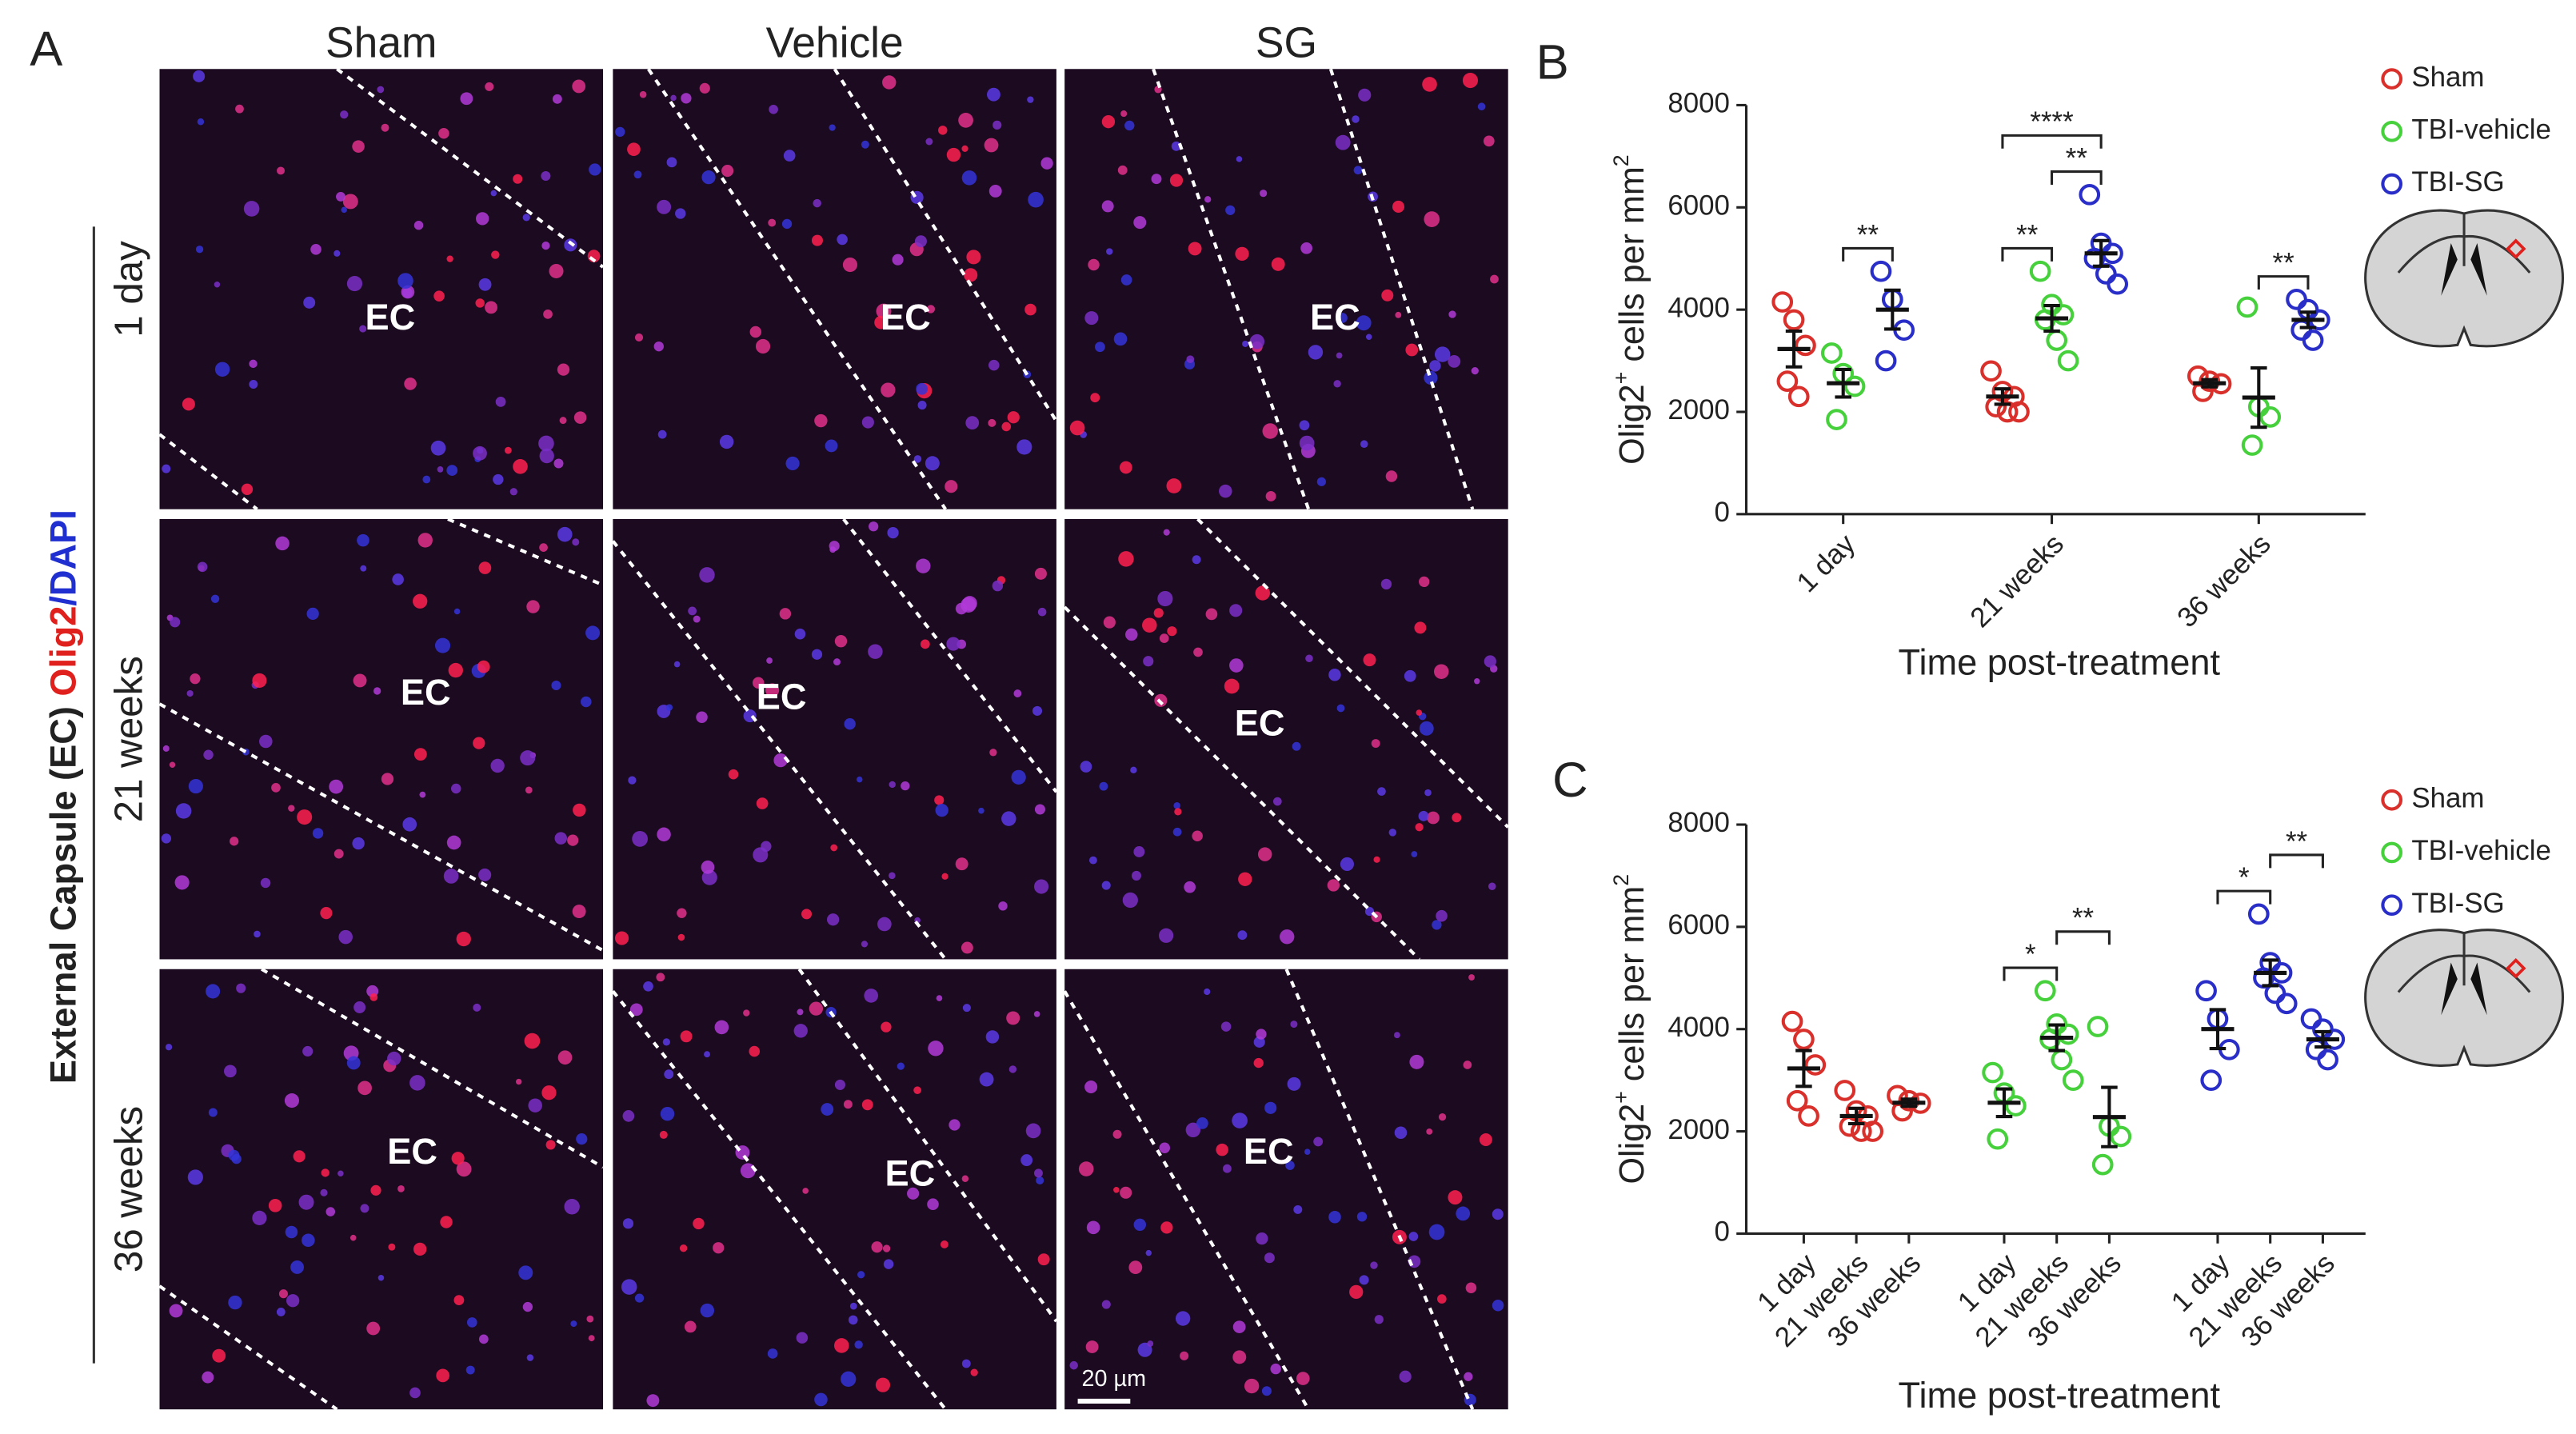 The width and height of the screenshot is (2576, 1434). Describe the element at coordinates (1630, 1029) in the screenshot. I see `y-axis-label: Olig2+ cells per mm2` at that location.